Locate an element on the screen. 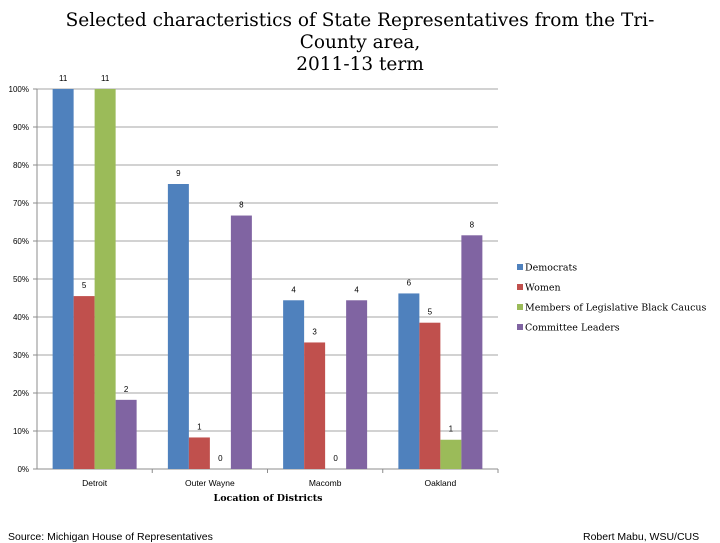 The height and width of the screenshot is (543, 720). legend-label: Members of Legislative Black Caucus is located at coordinates (616, 308).